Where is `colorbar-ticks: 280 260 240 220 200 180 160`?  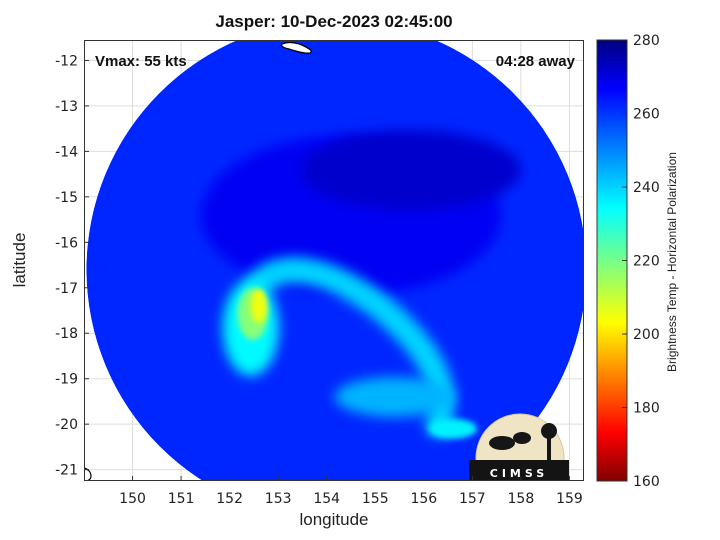 colorbar-ticks: 280 260 240 220 200 180 160 is located at coordinates (641, 261).